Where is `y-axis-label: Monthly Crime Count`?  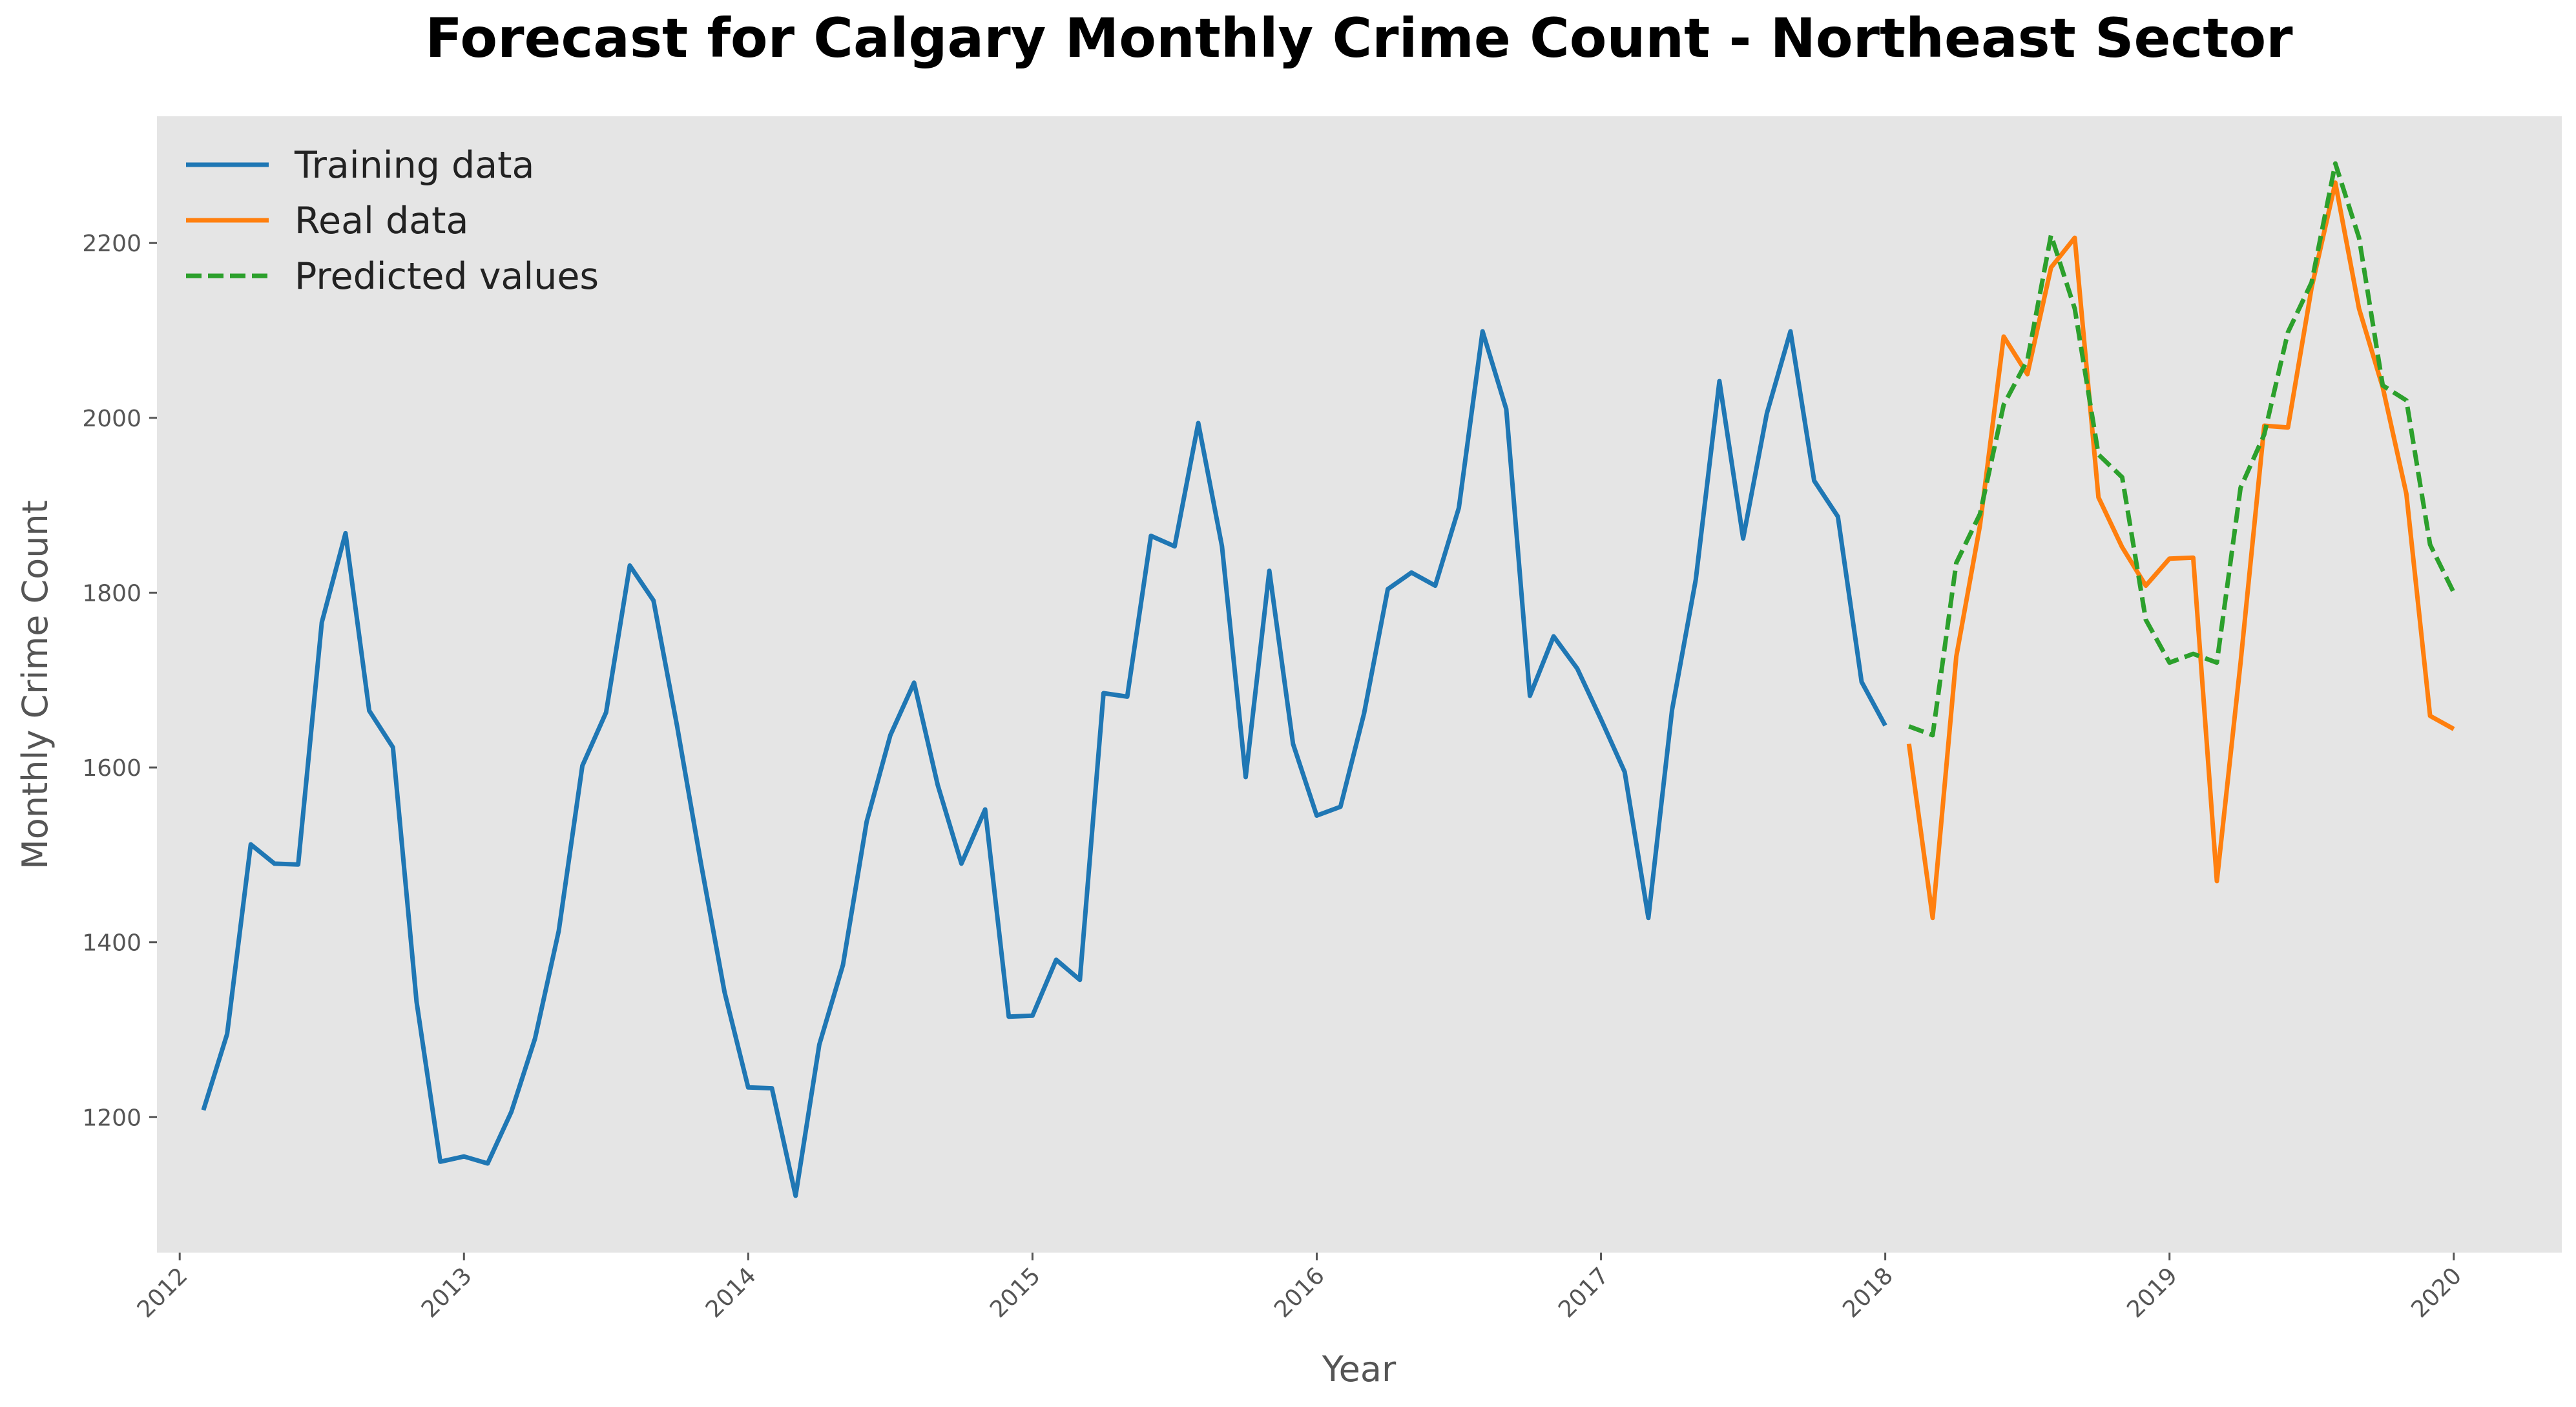
y-axis-label: Monthly Crime Count is located at coordinates (35, 685).